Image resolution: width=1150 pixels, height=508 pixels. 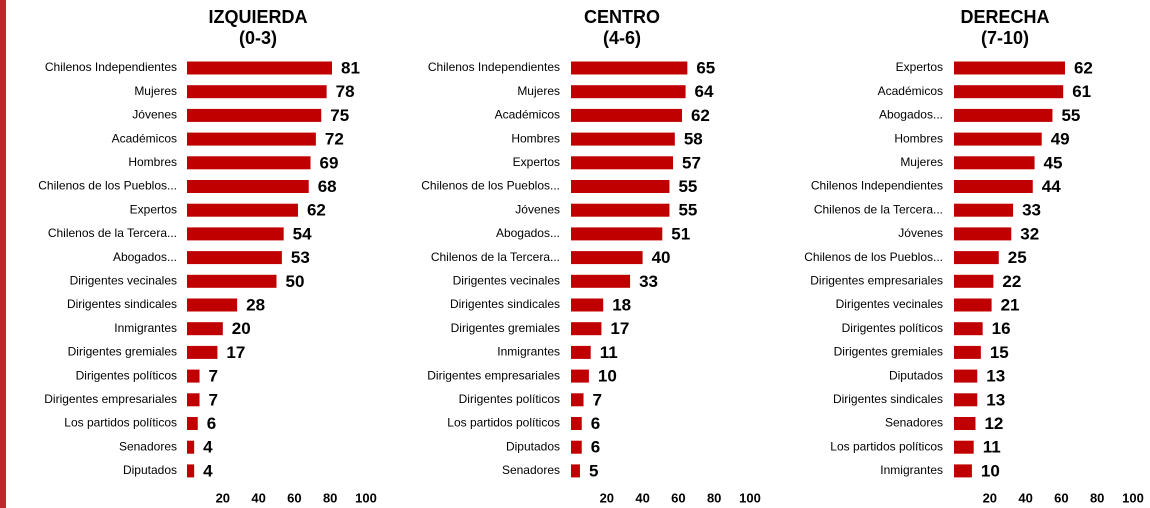 What do you see at coordinates (329, 162) in the screenshot?
I see `value-label: 69` at bounding box center [329, 162].